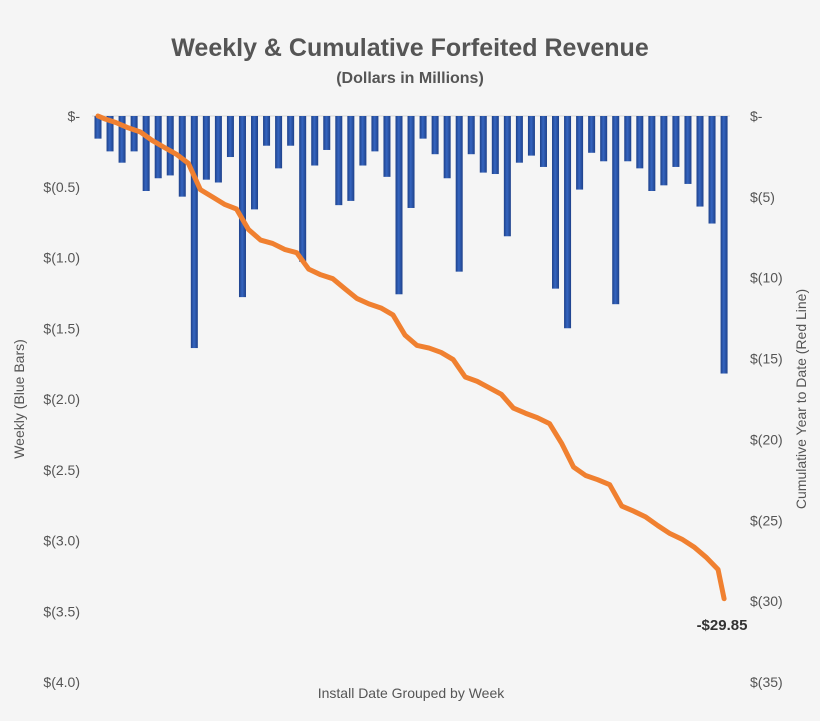 This screenshot has height=721, width=820. What do you see at coordinates (766, 439) in the screenshot?
I see `right-tick-label: $(20)` at bounding box center [766, 439].